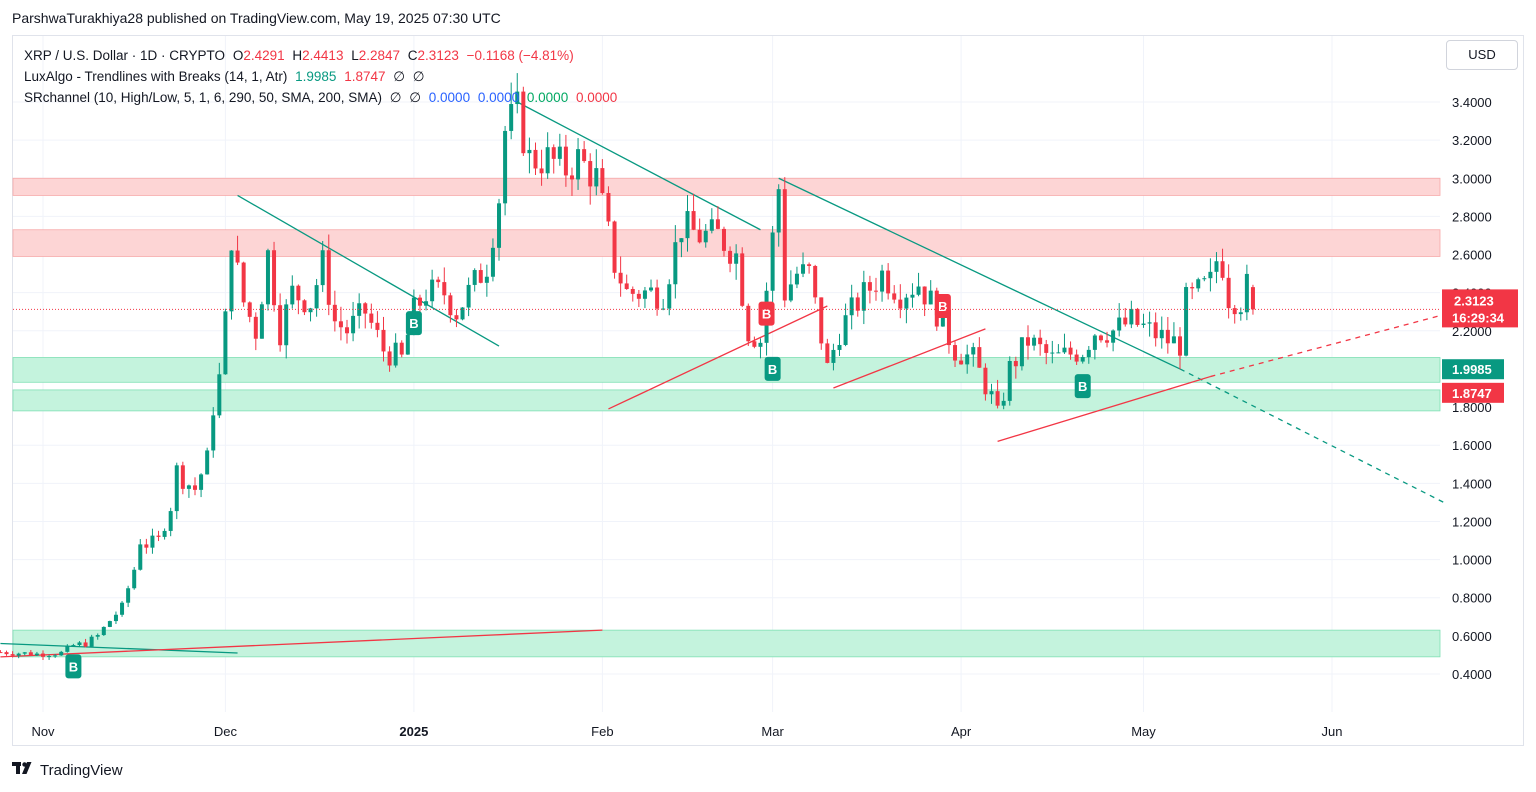 This screenshot has width=1536, height=792. Describe the element at coordinates (520, 55) in the screenshot. I see `change-value: −0.1168 (−4.81%)` at that location.